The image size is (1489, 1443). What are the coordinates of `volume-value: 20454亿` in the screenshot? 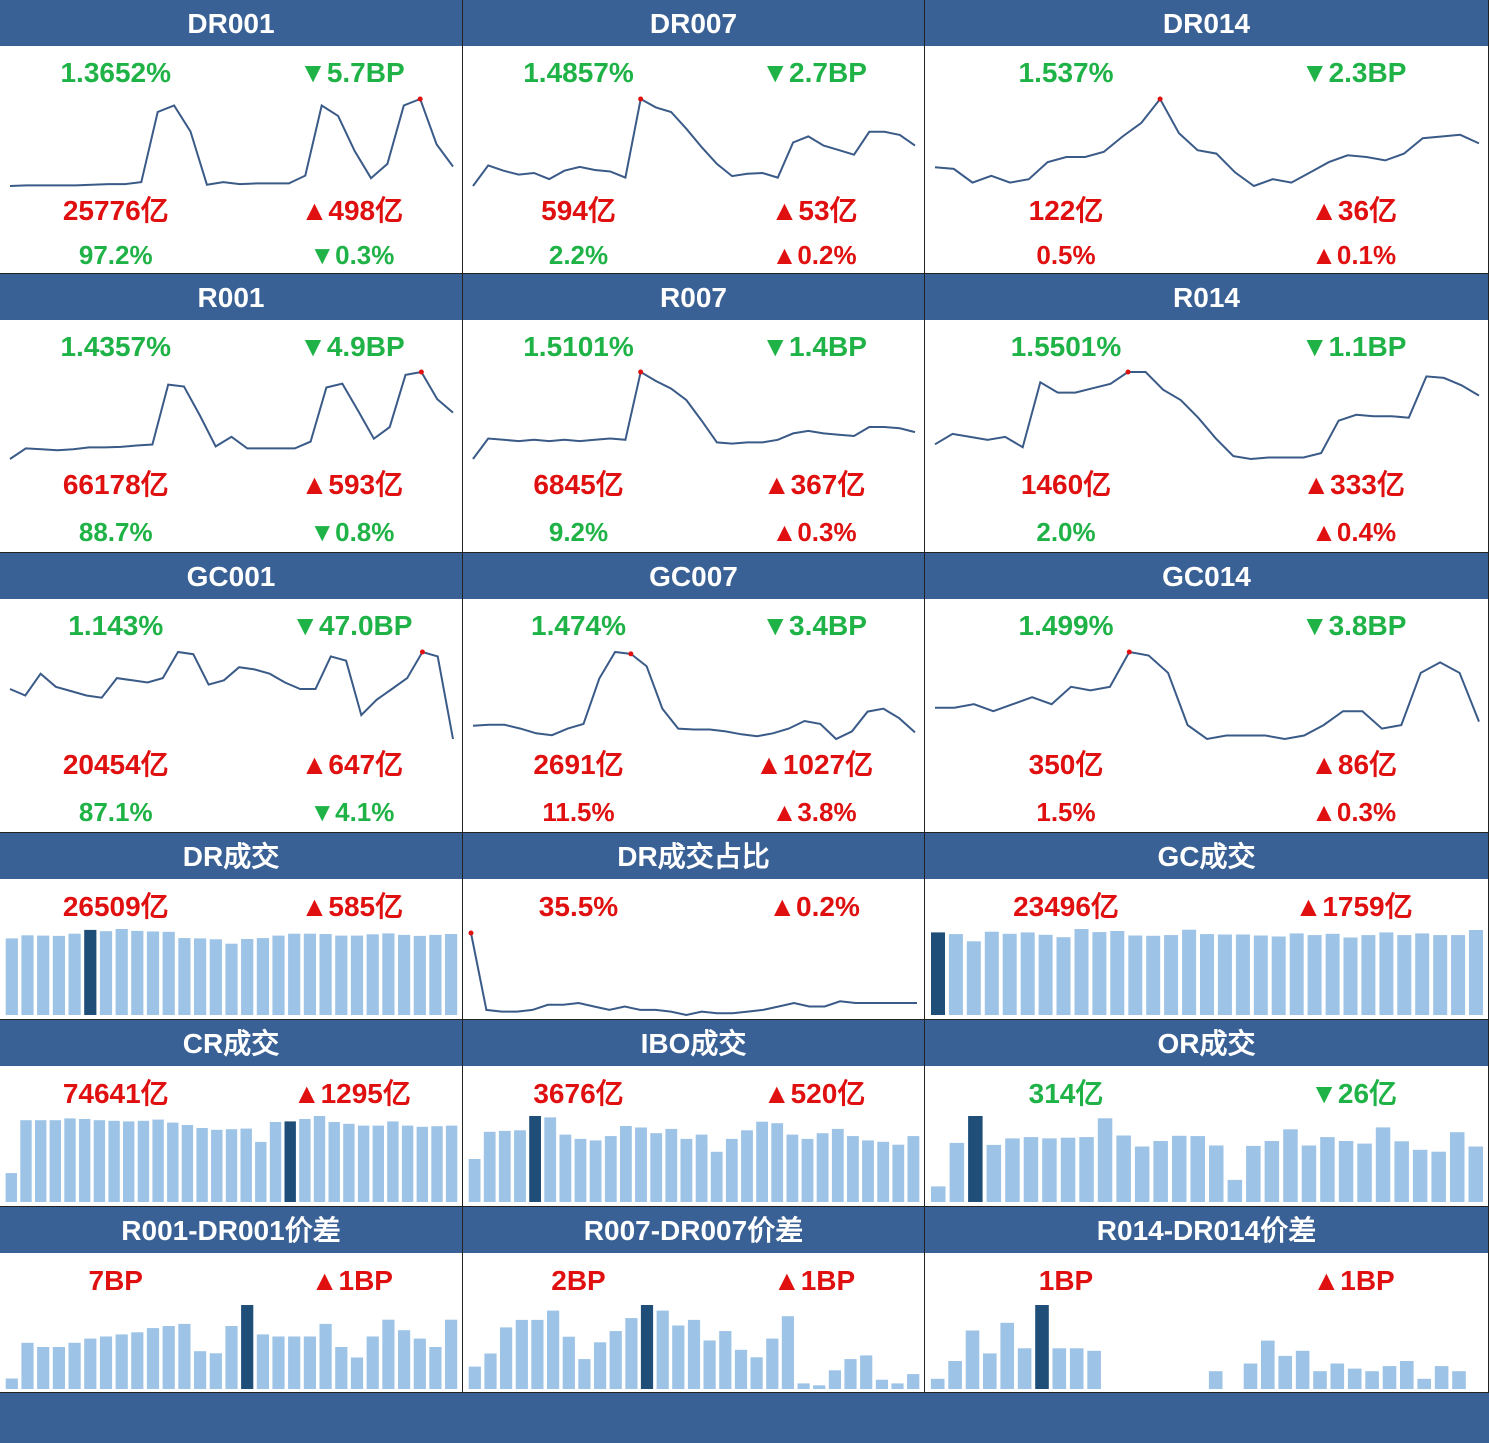 It's located at (115, 764).